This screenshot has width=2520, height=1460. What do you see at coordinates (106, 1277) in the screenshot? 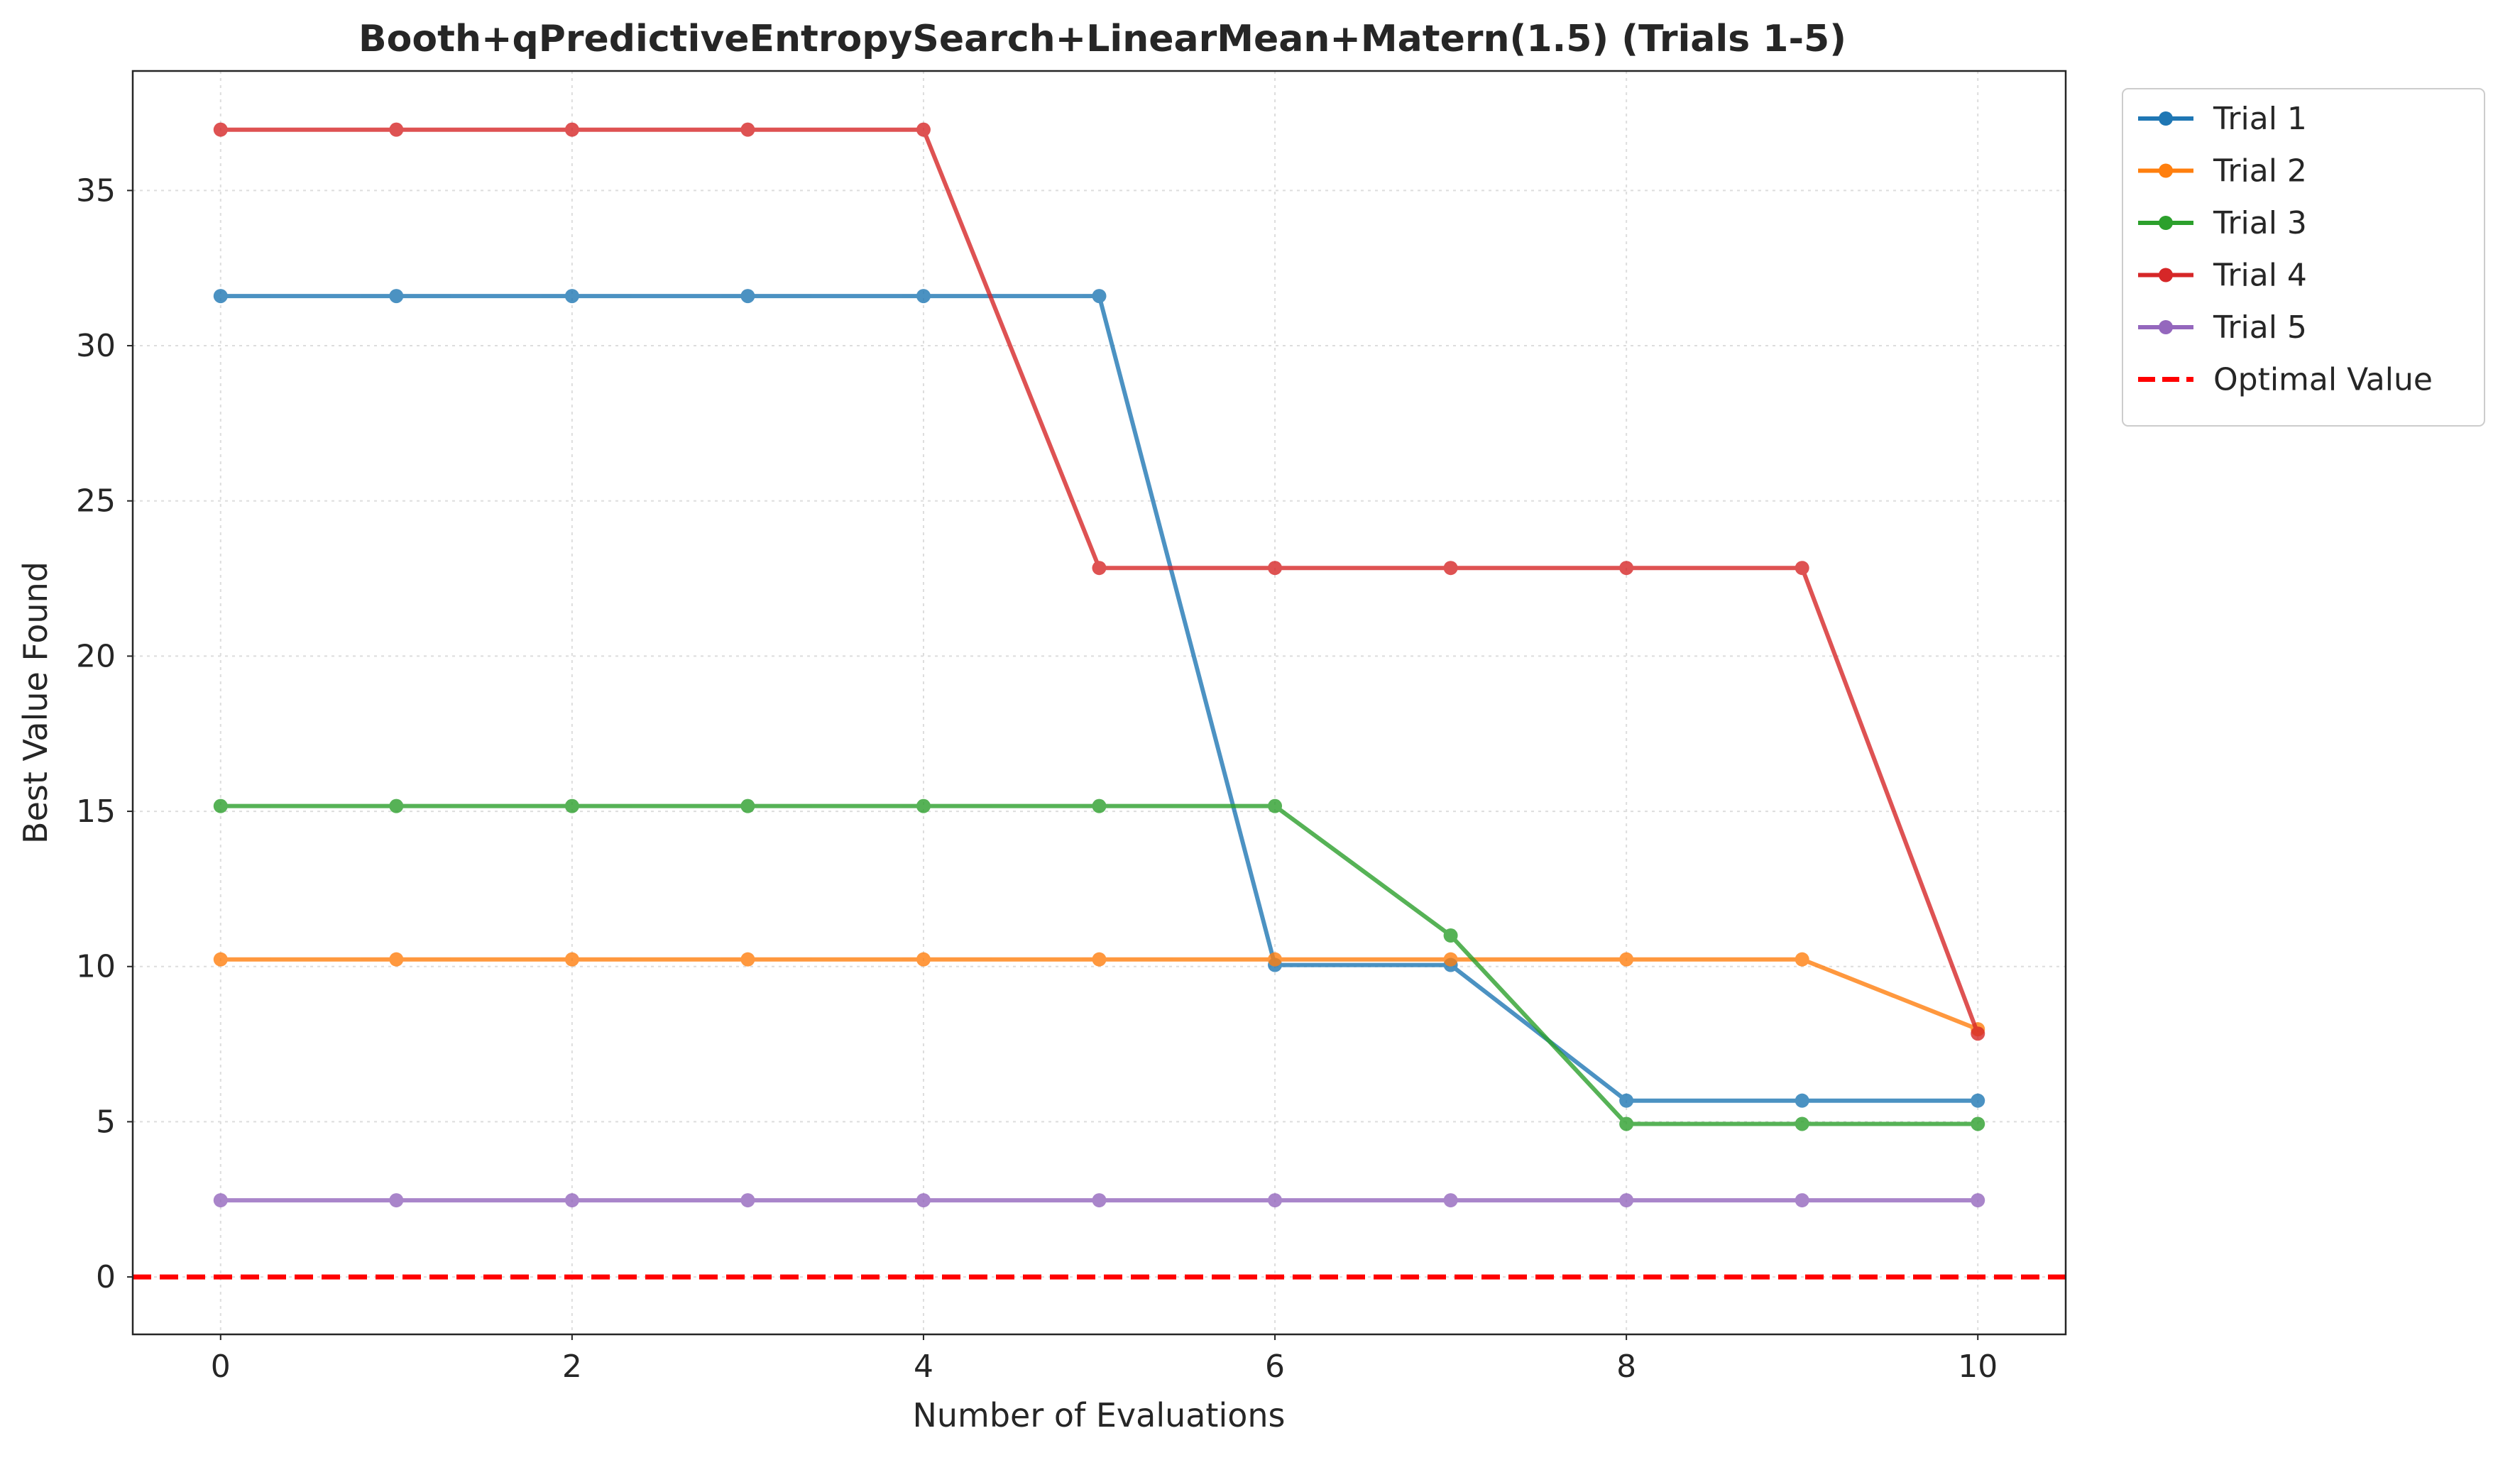
I see `y-tick-label: 0` at bounding box center [106, 1277].